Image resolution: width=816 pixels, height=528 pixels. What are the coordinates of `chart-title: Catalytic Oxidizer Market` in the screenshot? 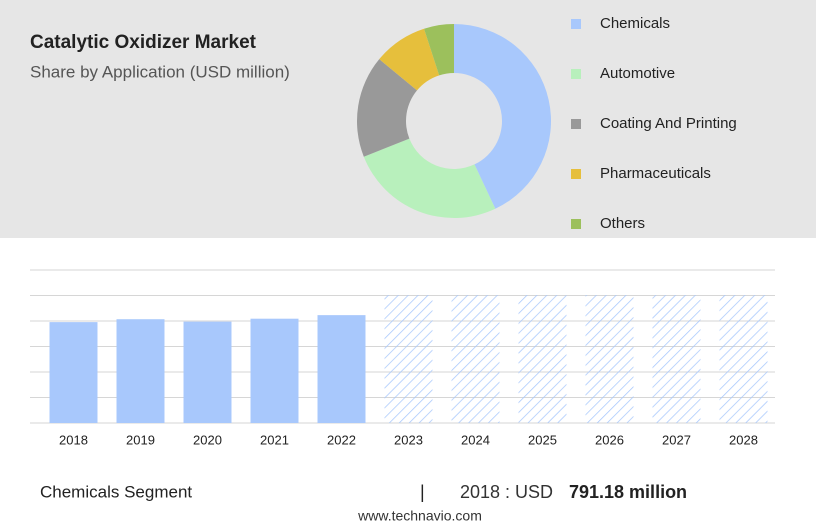 It's located at (143, 42).